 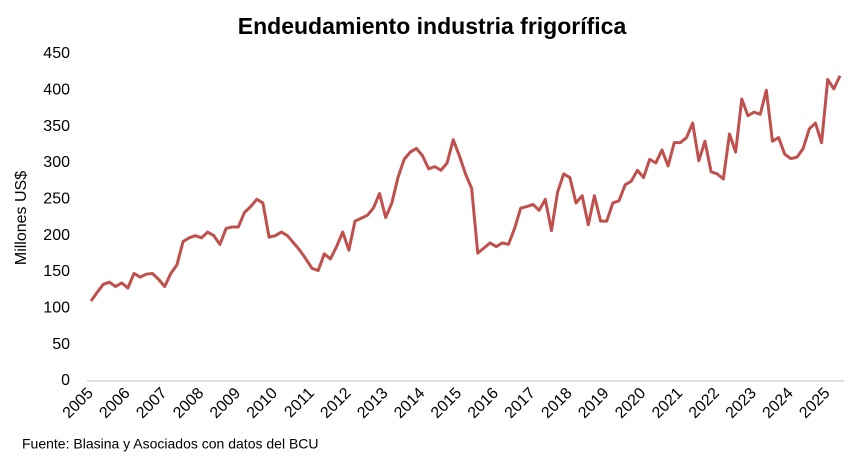 I want to click on y-tick-label: 250, so click(x=56, y=199).